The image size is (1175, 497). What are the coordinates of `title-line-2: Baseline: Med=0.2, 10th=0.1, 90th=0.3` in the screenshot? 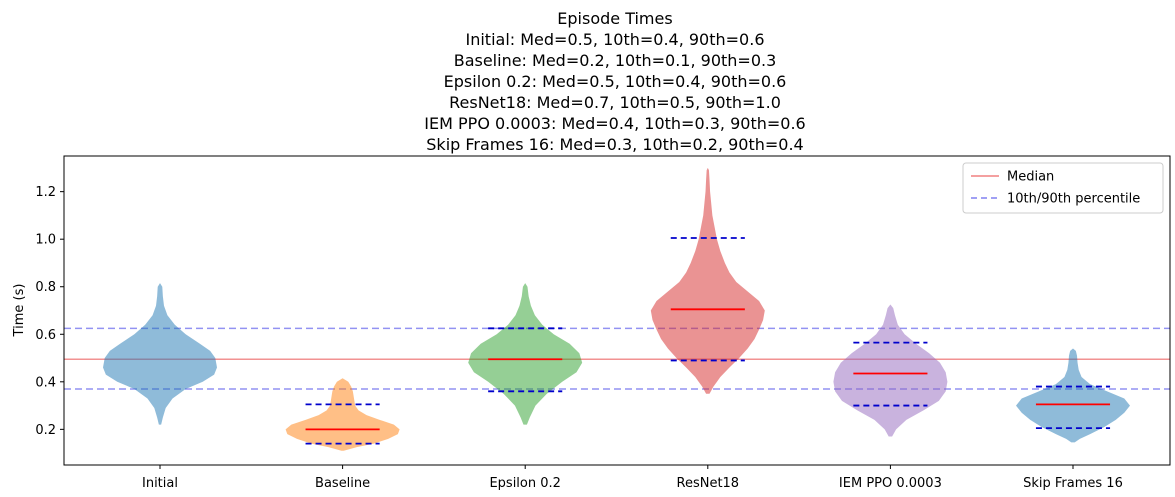 It's located at (615, 60).